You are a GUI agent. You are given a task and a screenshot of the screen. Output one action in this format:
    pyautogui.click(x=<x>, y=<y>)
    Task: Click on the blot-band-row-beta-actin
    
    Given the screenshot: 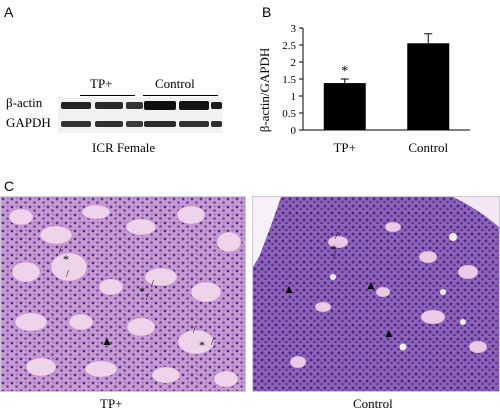 What is the action you would take?
    pyautogui.click(x=141, y=105)
    